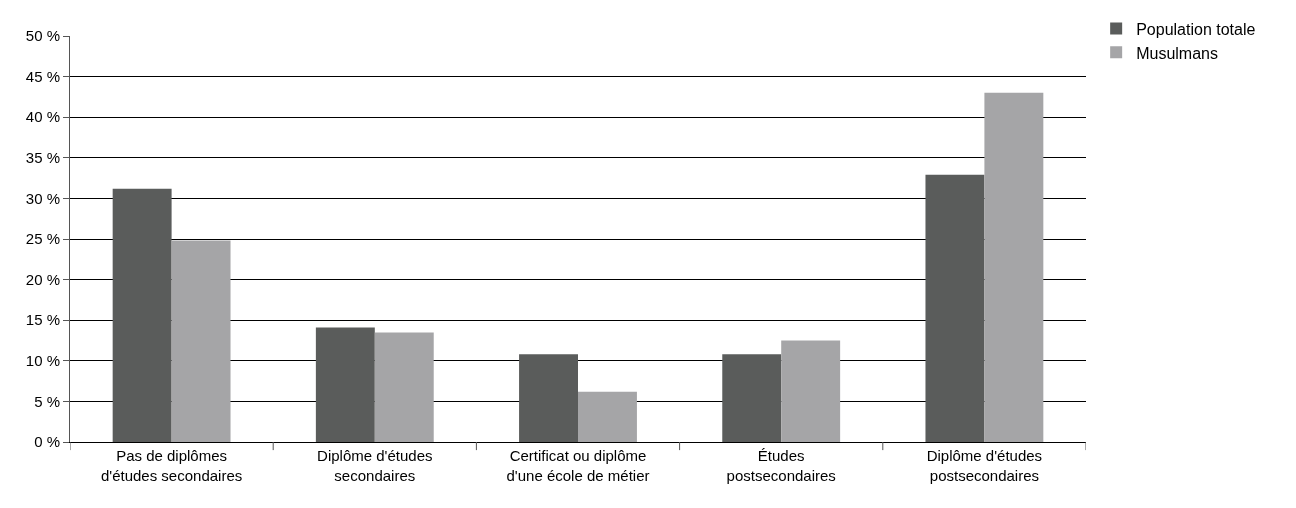 This screenshot has height=508, width=1296. Describe the element at coordinates (42, 198) in the screenshot. I see `y-tick-label: 30 %` at that location.